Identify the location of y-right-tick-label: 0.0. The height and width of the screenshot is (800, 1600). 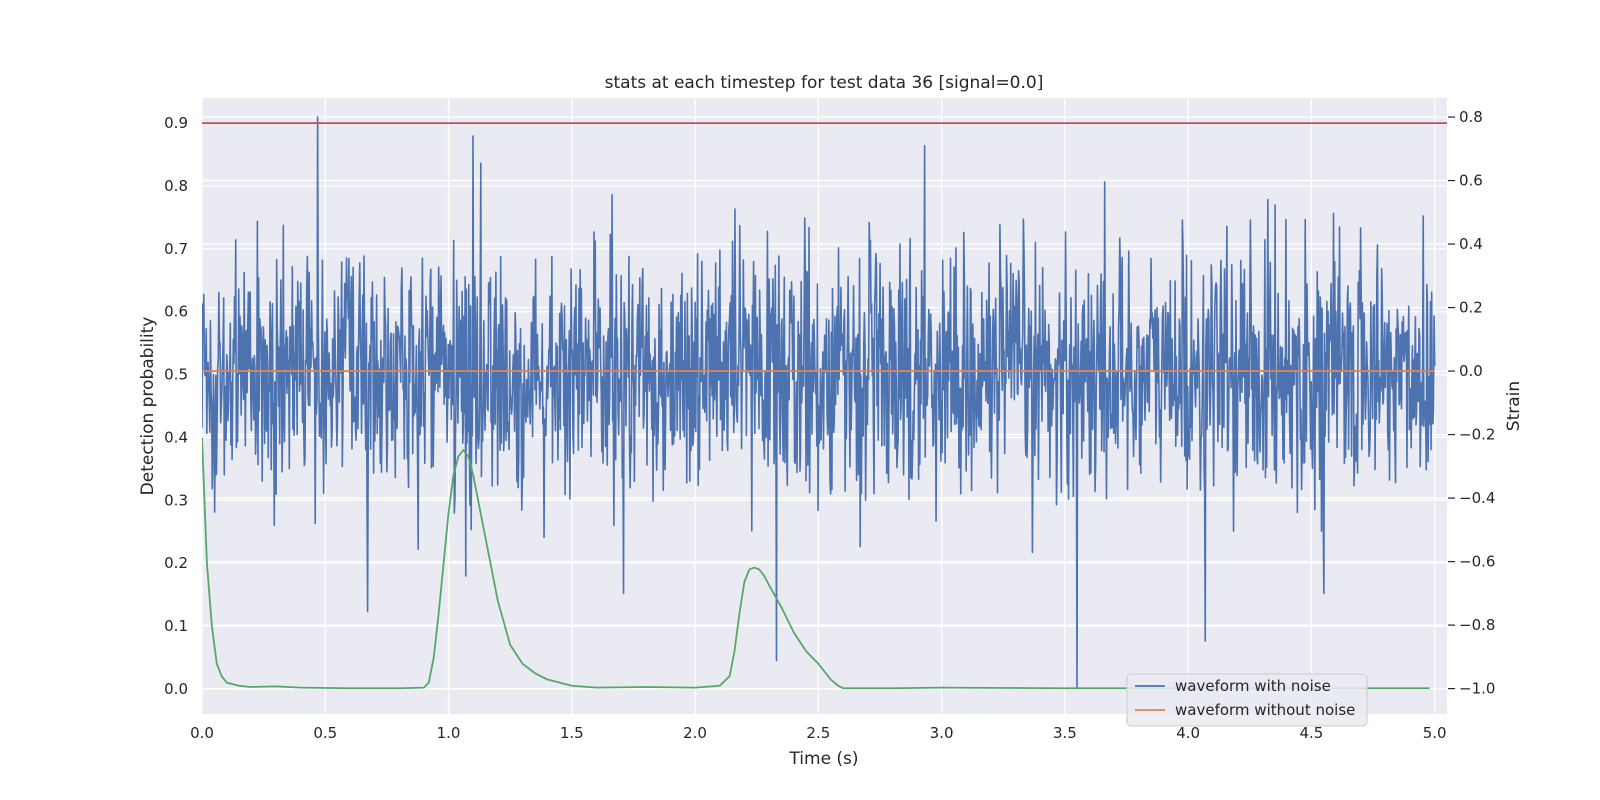
(1471, 371).